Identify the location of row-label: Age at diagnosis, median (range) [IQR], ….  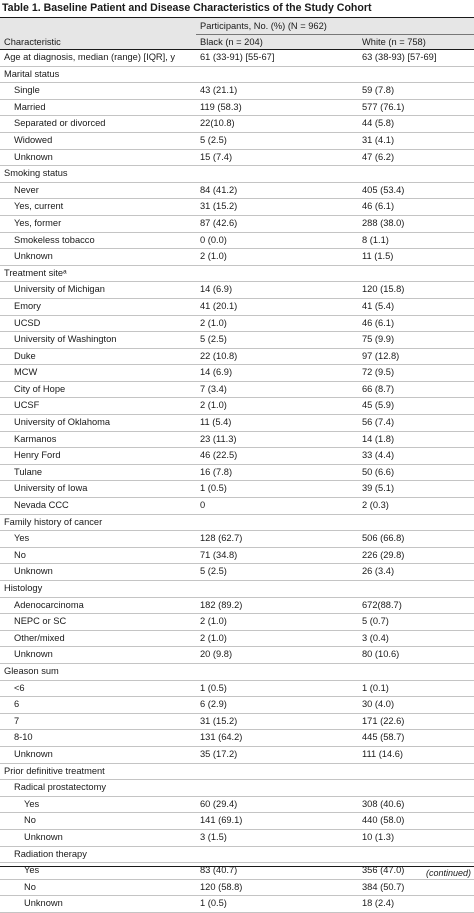
(98, 58).